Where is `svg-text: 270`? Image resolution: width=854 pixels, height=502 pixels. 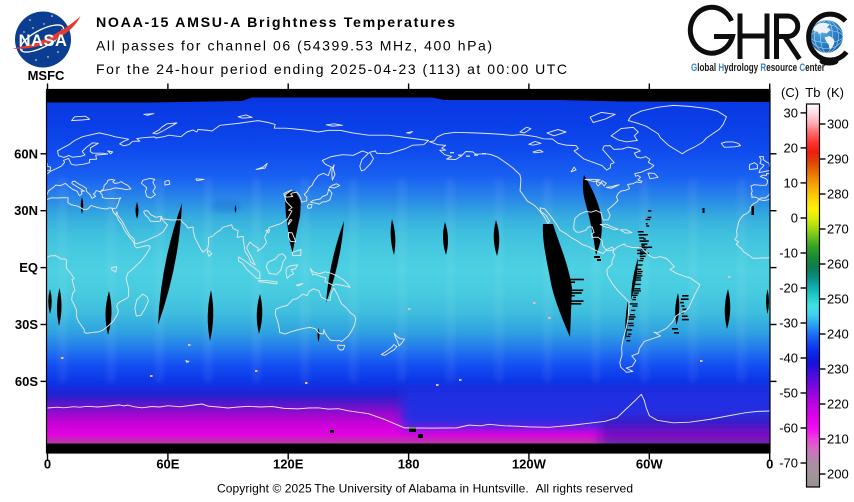 svg-text: 270 is located at coordinates (838, 229).